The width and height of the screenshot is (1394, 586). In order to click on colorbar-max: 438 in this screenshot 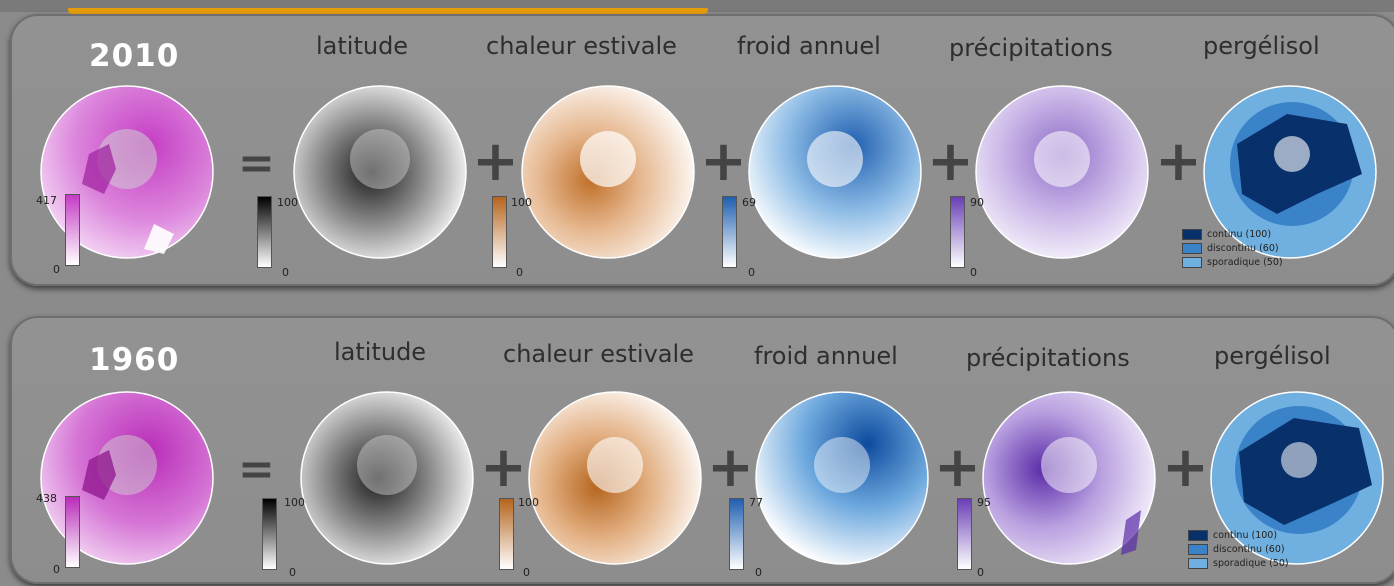, I will do `click(46, 498)`.